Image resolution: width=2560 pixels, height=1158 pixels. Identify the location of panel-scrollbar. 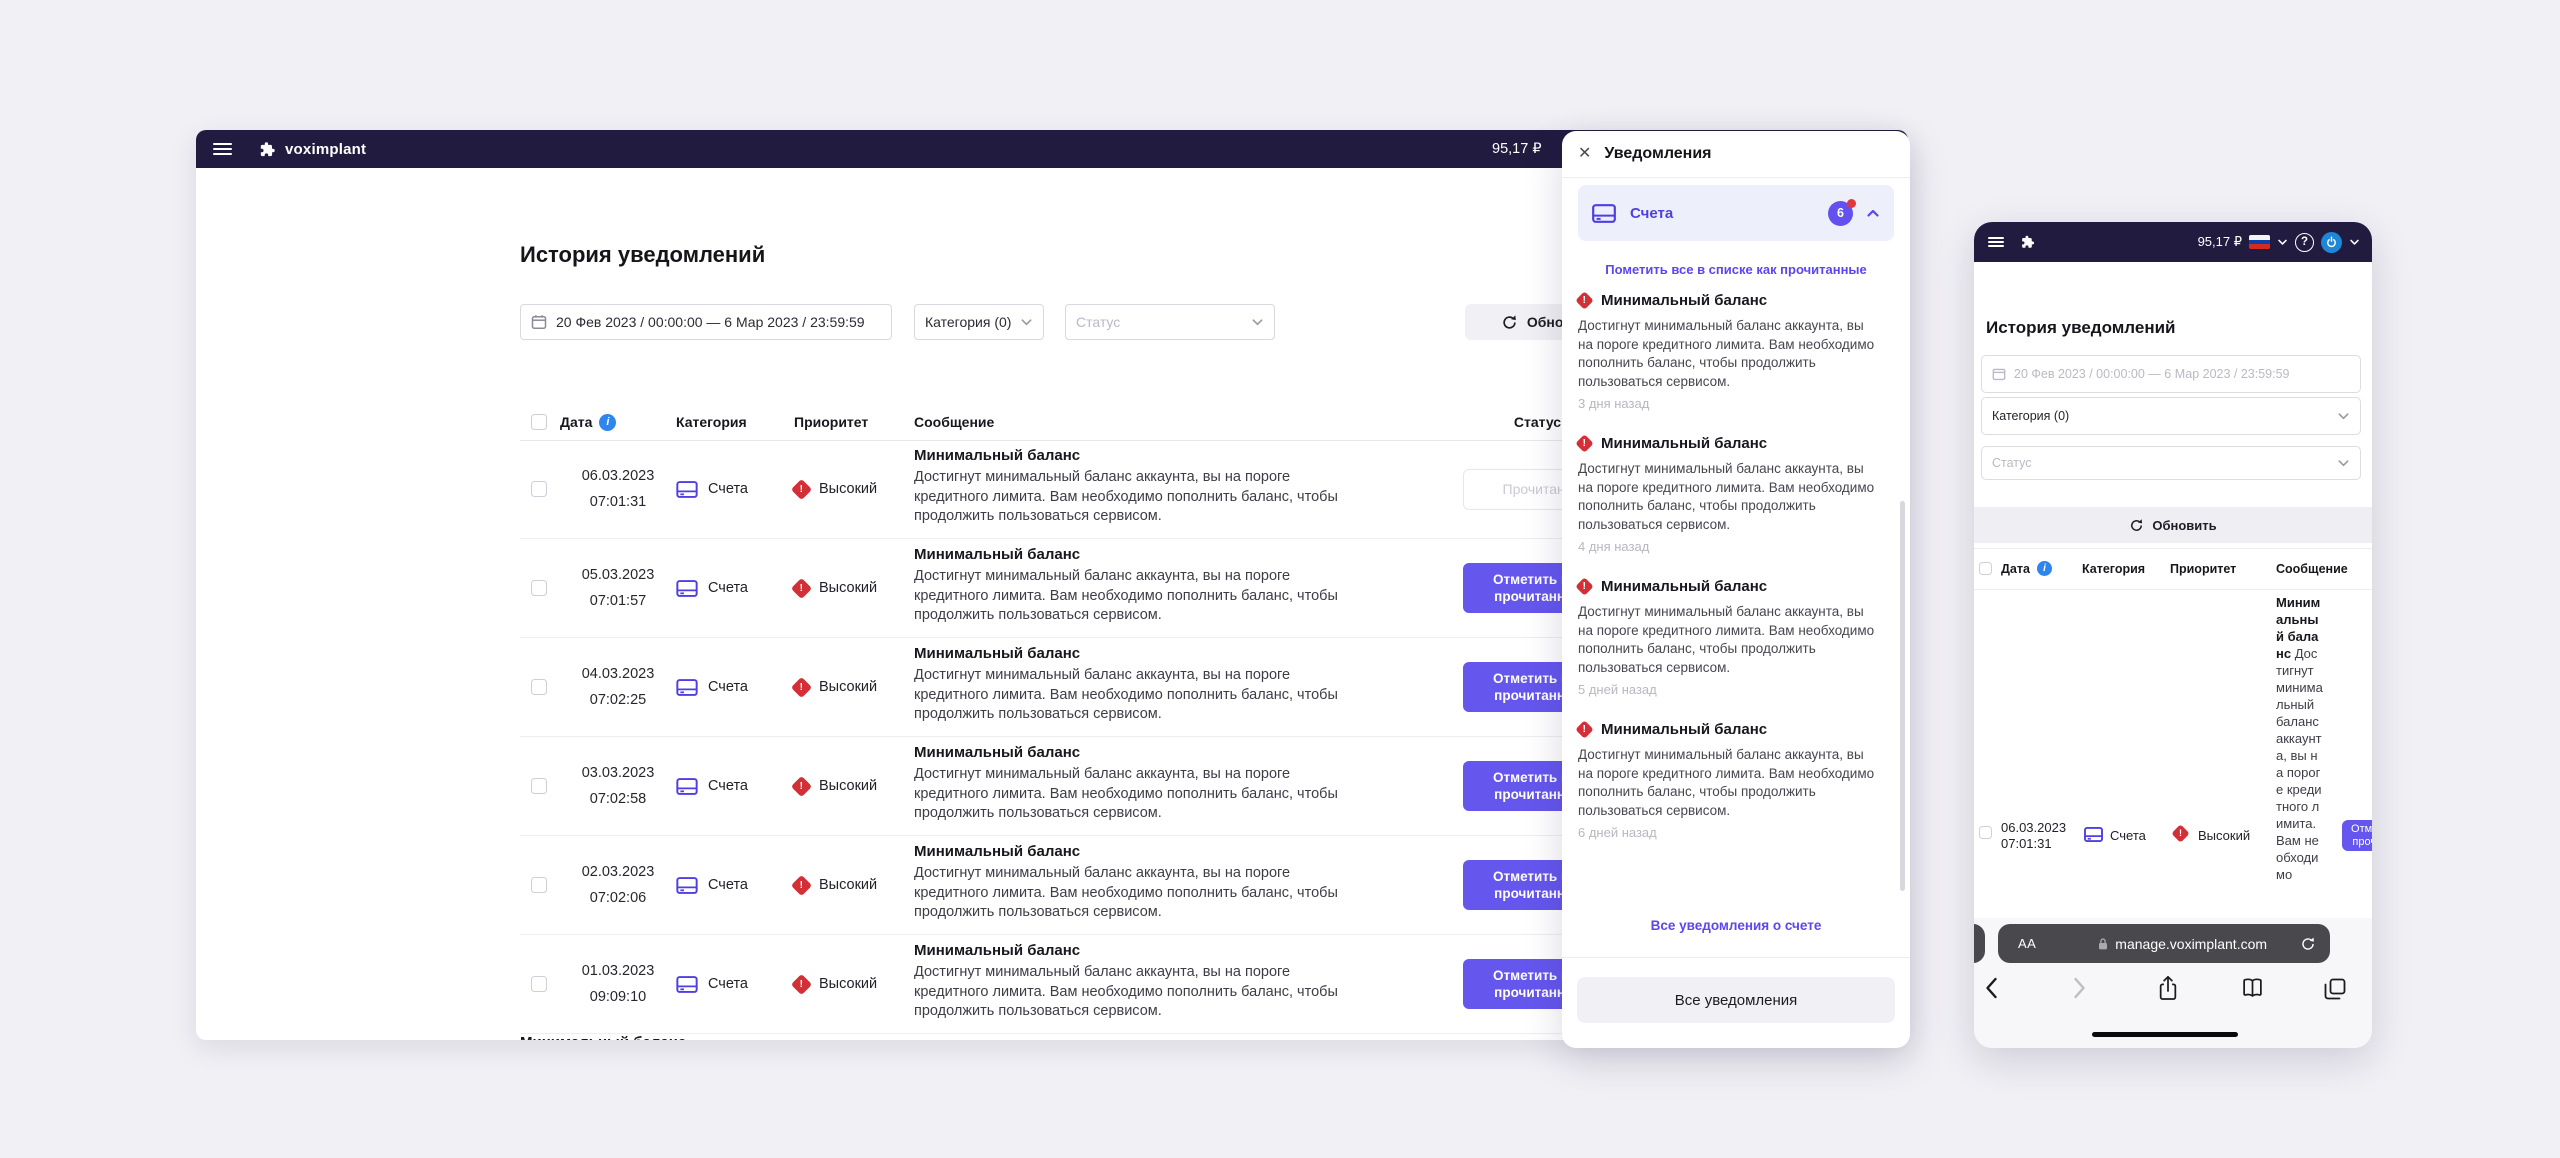
(1902, 696).